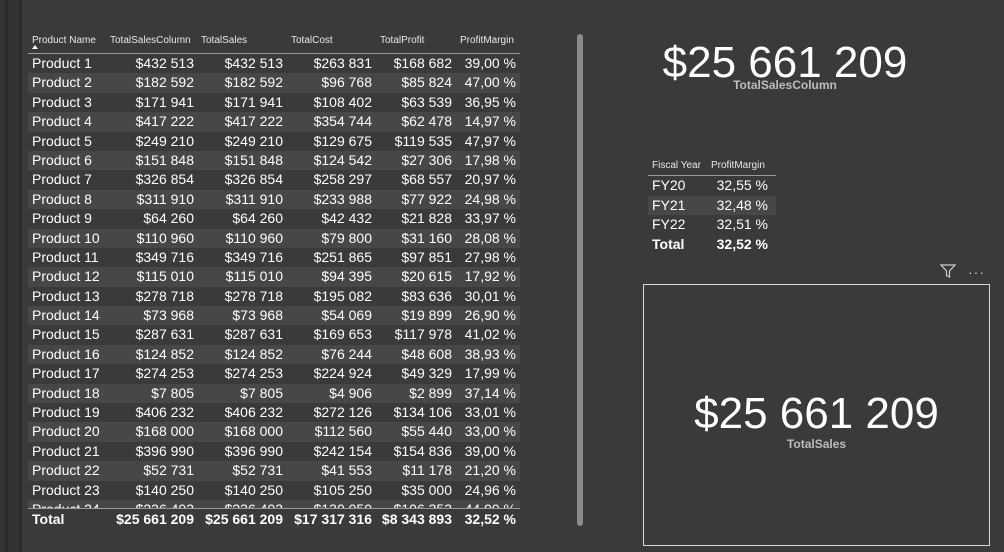 This screenshot has height=552, width=1004. I want to click on cell-total-profit: $117 978, so click(423, 334).